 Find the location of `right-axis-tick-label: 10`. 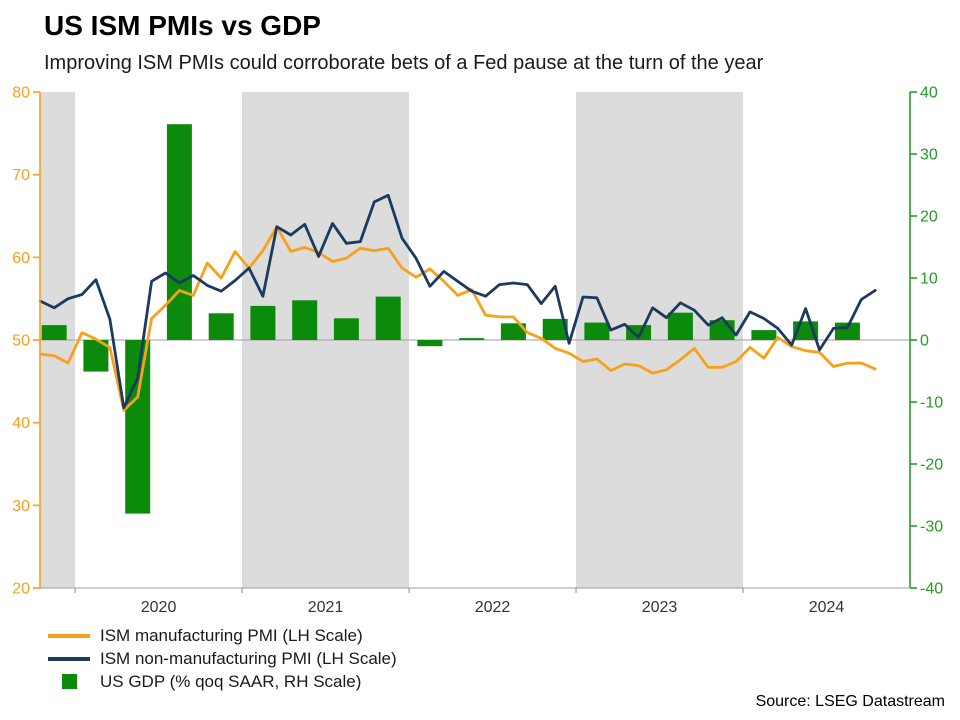

right-axis-tick-label: 10 is located at coordinates (929, 279).